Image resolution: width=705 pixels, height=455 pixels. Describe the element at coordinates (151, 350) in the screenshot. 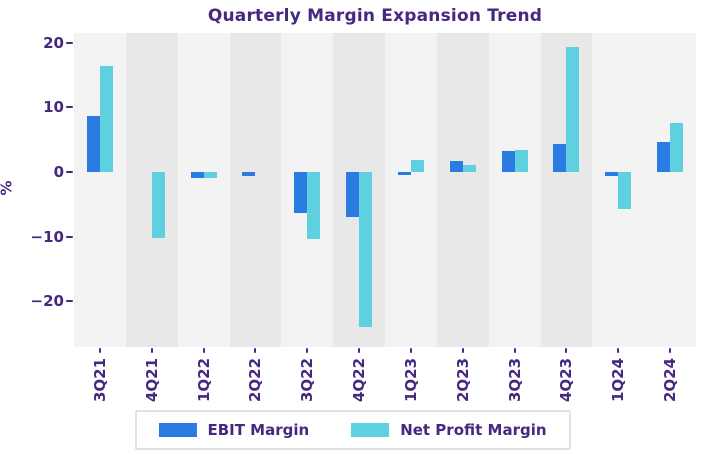

I see `x-tick-mark-4Q21` at that location.